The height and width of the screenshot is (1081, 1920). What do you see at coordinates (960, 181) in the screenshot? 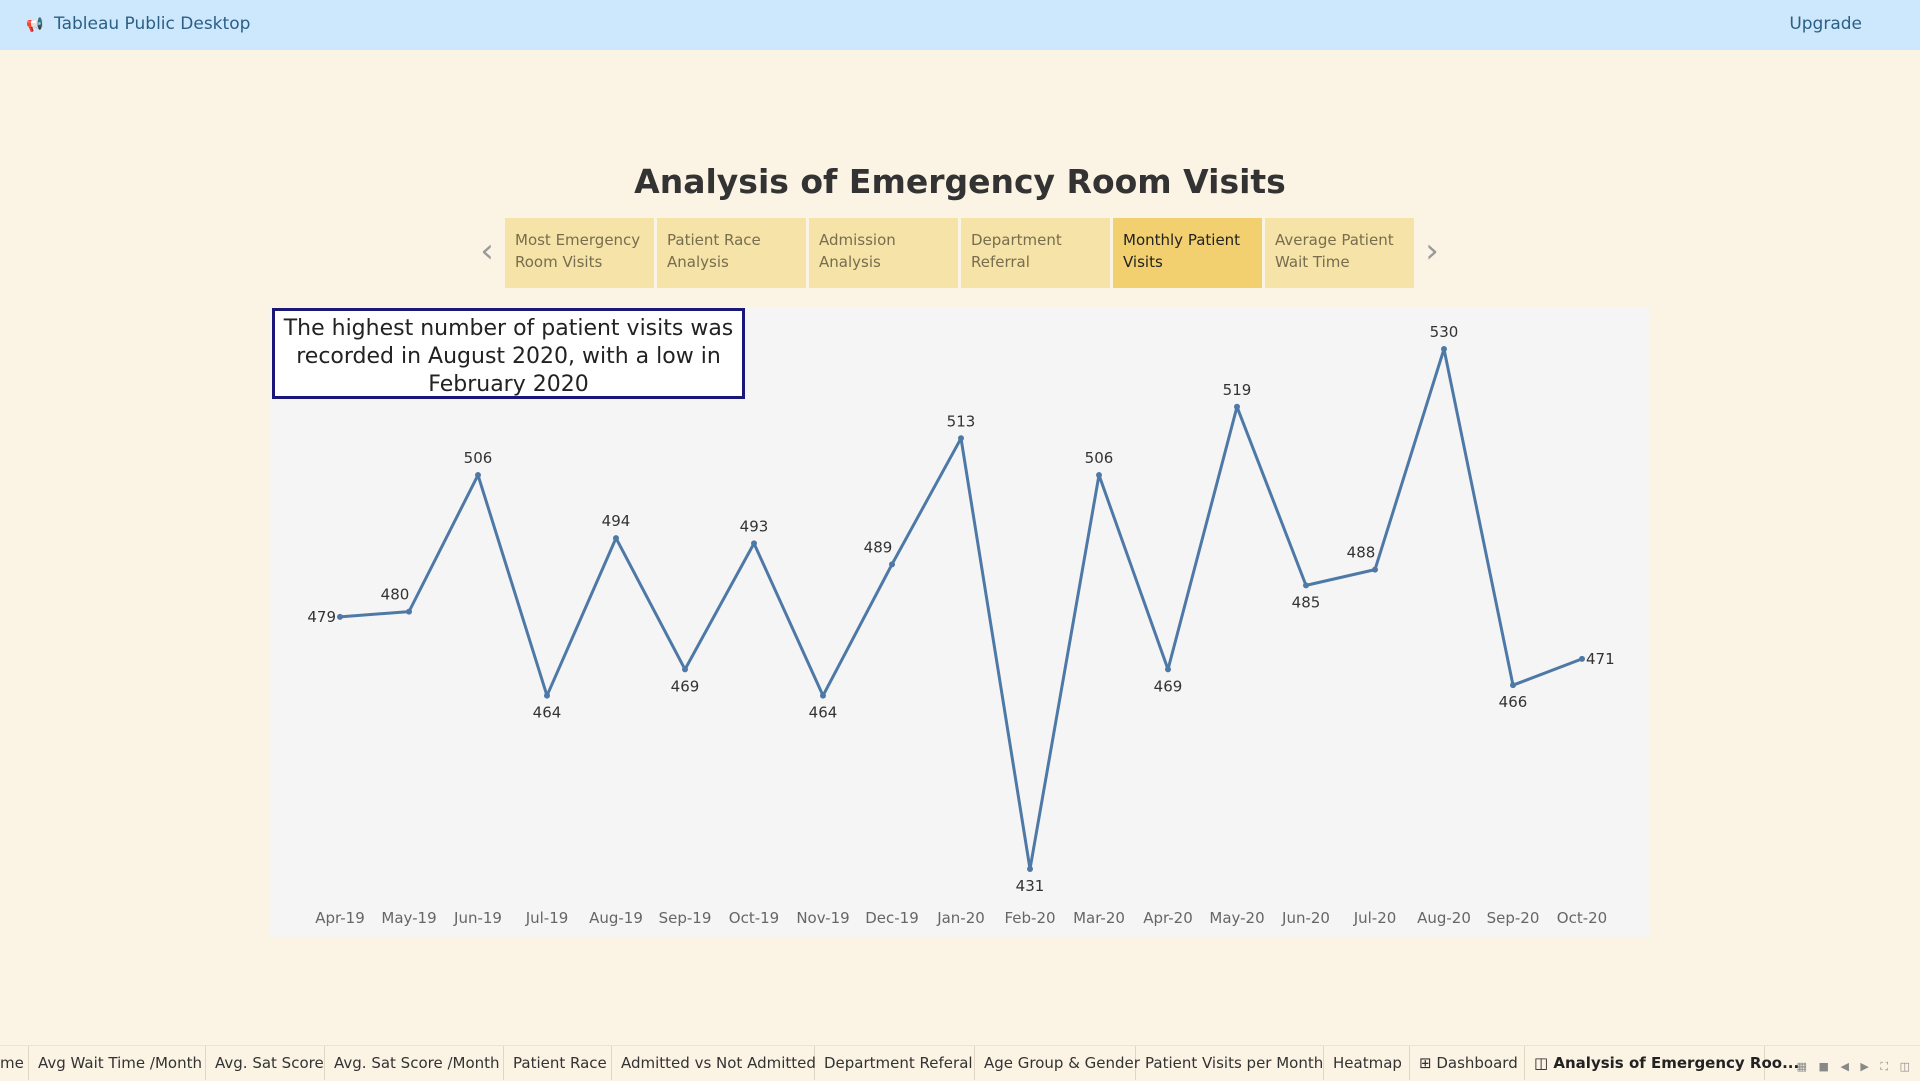
I see `story-title: Analysis of Emergency Room Visits` at bounding box center [960, 181].